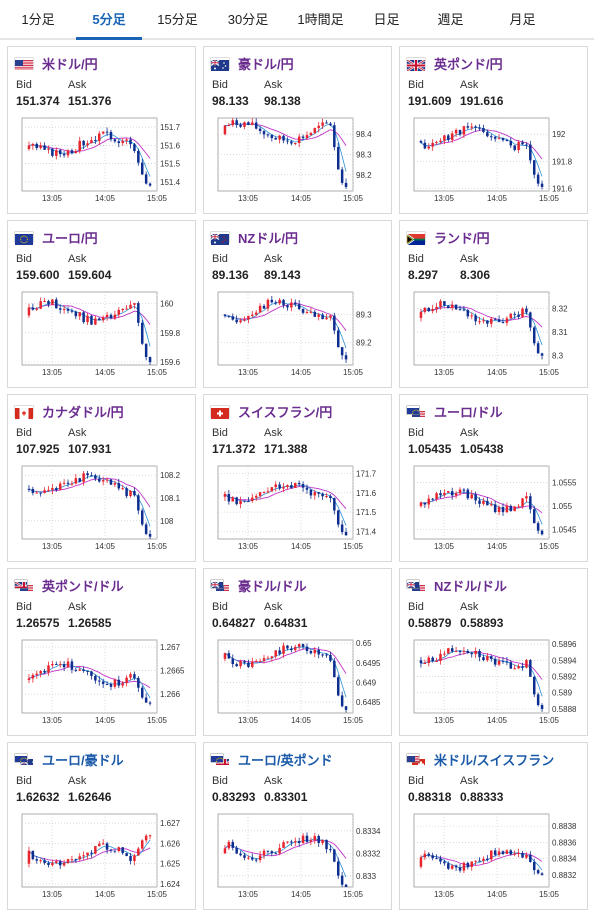 Image resolution: width=594 pixels, height=913 pixels. Describe the element at coordinates (89, 501) in the screenshot. I see `short-average-line` at that location.